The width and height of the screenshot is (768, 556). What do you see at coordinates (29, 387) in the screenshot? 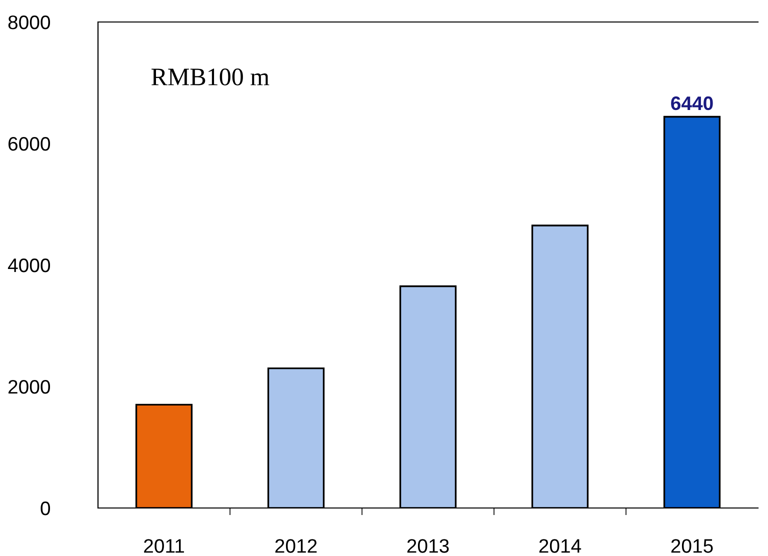
I see `y-tick-label: 2000` at bounding box center [29, 387].